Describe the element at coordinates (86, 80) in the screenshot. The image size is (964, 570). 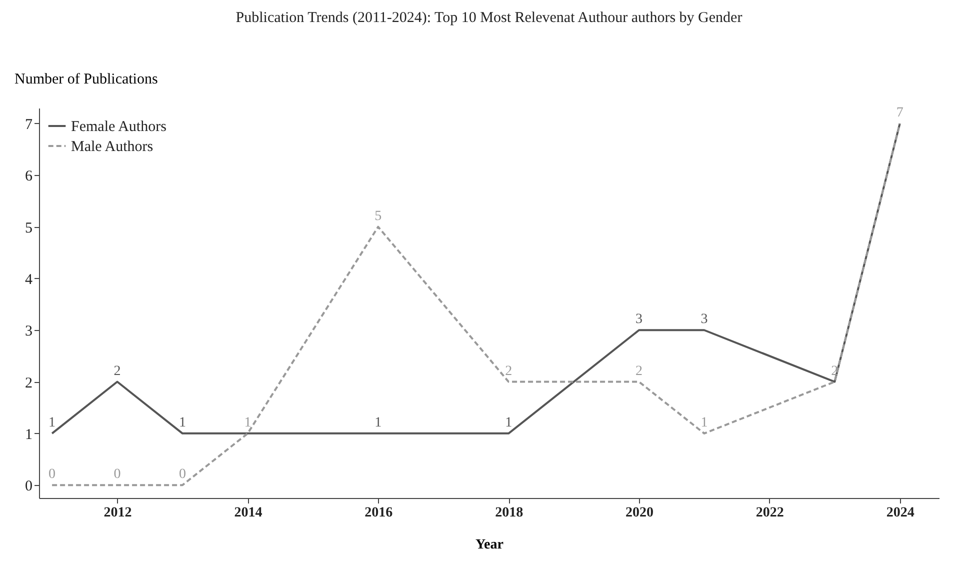
I see `y-axis-title: Number of Publications` at that location.